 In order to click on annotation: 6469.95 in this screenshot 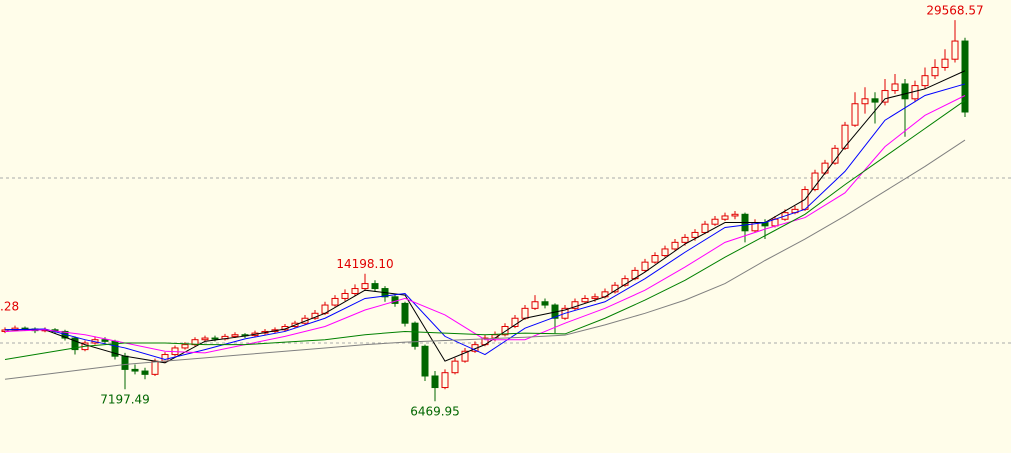, I will do `click(435, 412)`.